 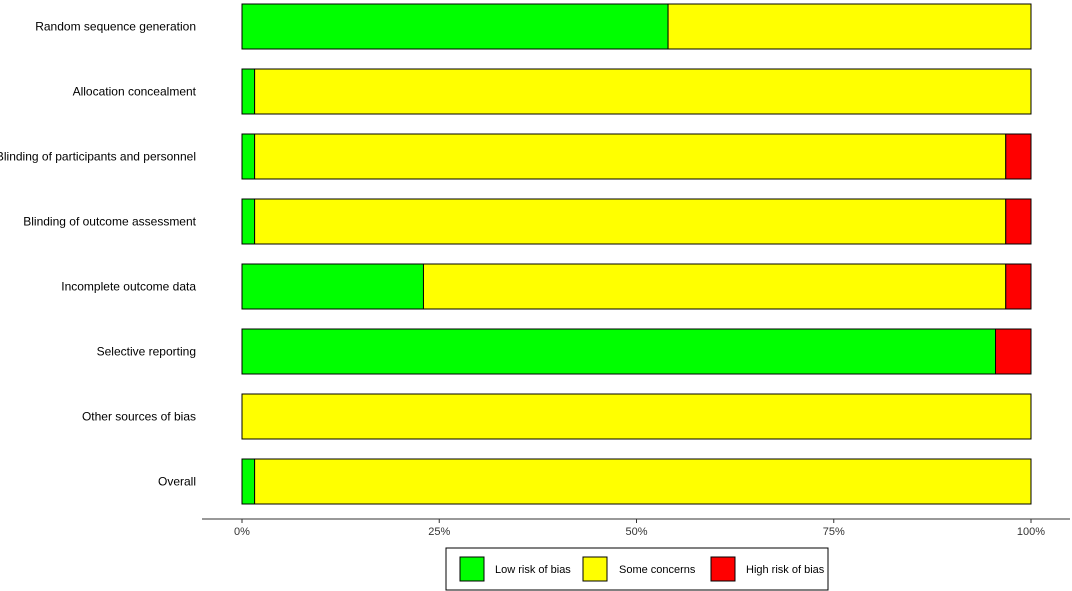 What do you see at coordinates (248, 91) in the screenshot?
I see `bar-allocation-concealment-low-risk-of-bias` at bounding box center [248, 91].